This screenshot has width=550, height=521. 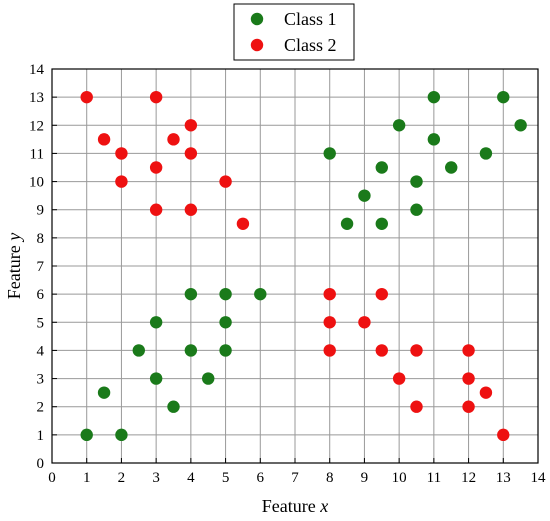 What do you see at coordinates (37, 154) in the screenshot?
I see `y-tick-label: 11` at bounding box center [37, 154].